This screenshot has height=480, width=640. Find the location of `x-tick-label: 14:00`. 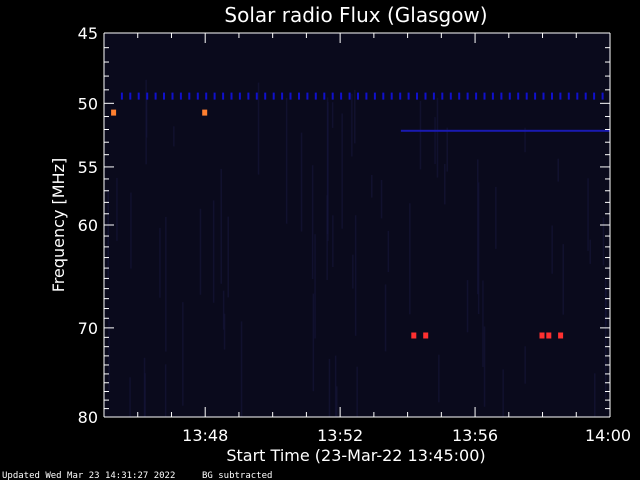

x-tick-label: 14:00 is located at coordinates (608, 435).